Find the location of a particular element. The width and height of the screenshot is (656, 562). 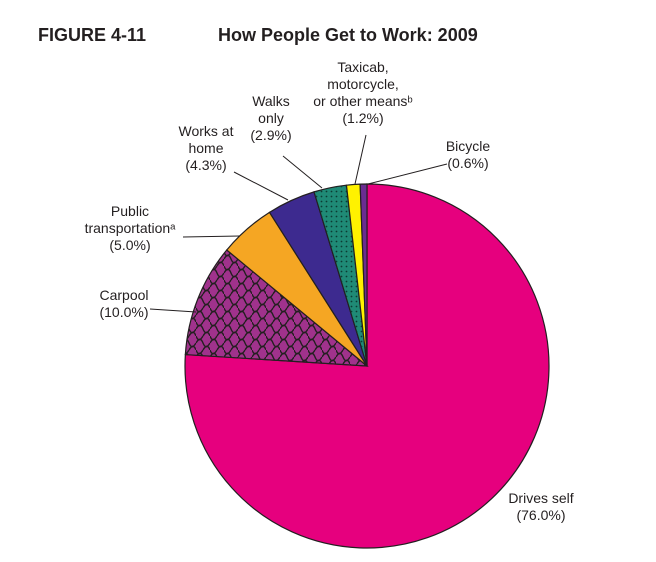

label-works-at-home: Works at home (4.3%) is located at coordinates (206, 148).